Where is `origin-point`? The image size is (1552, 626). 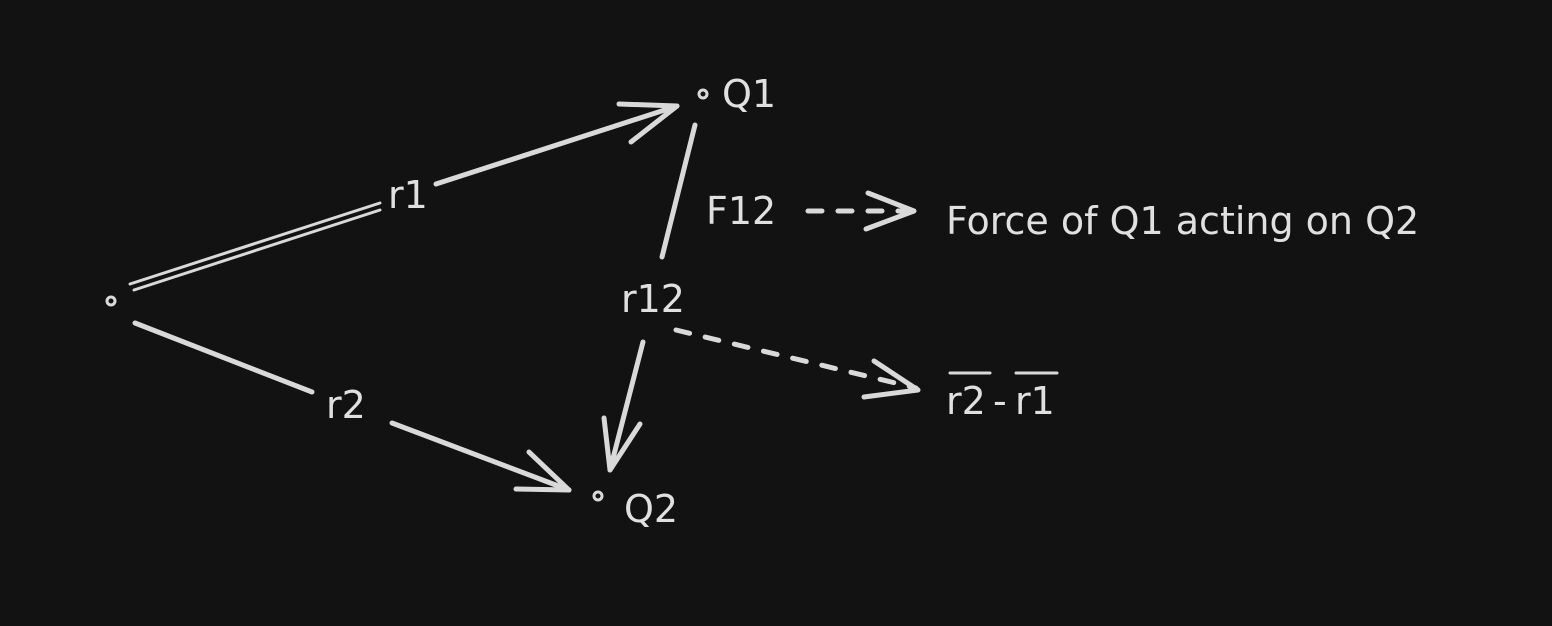 origin-point is located at coordinates (111, 301).